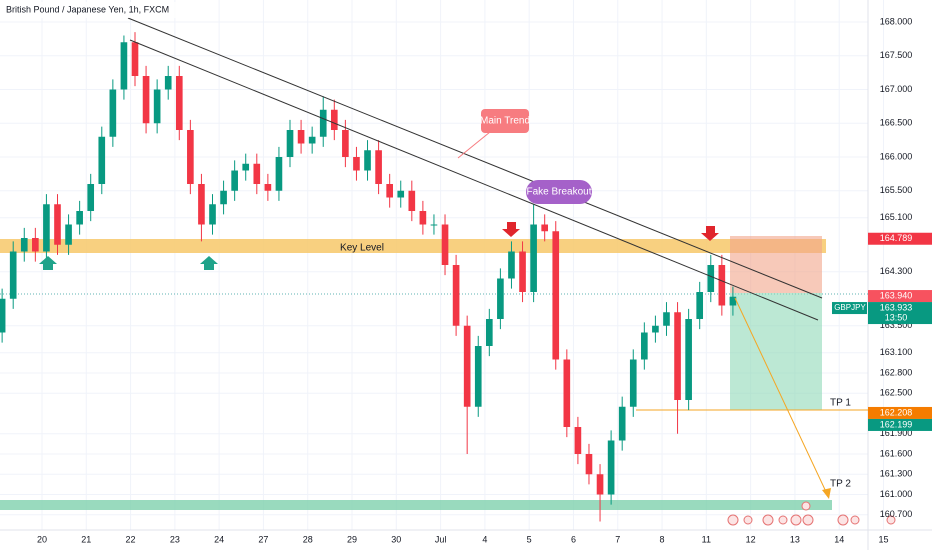  What do you see at coordinates (896, 307) in the screenshot?
I see `price-label: 163.933` at bounding box center [896, 307].